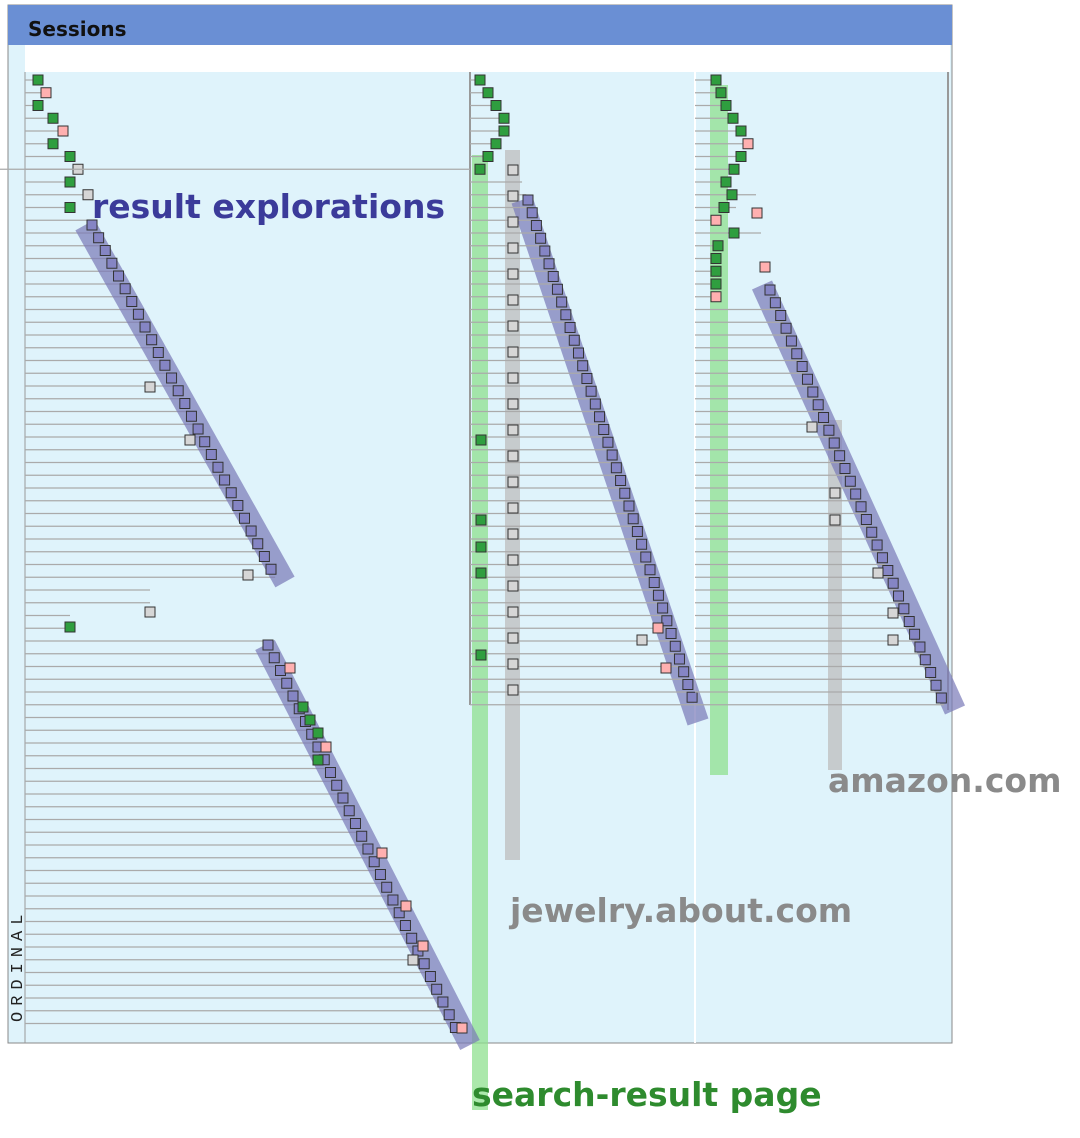 This screenshot has height=1138, width=1080. Describe the element at coordinates (487, 58) in the screenshot. I see `white-strip` at that location.